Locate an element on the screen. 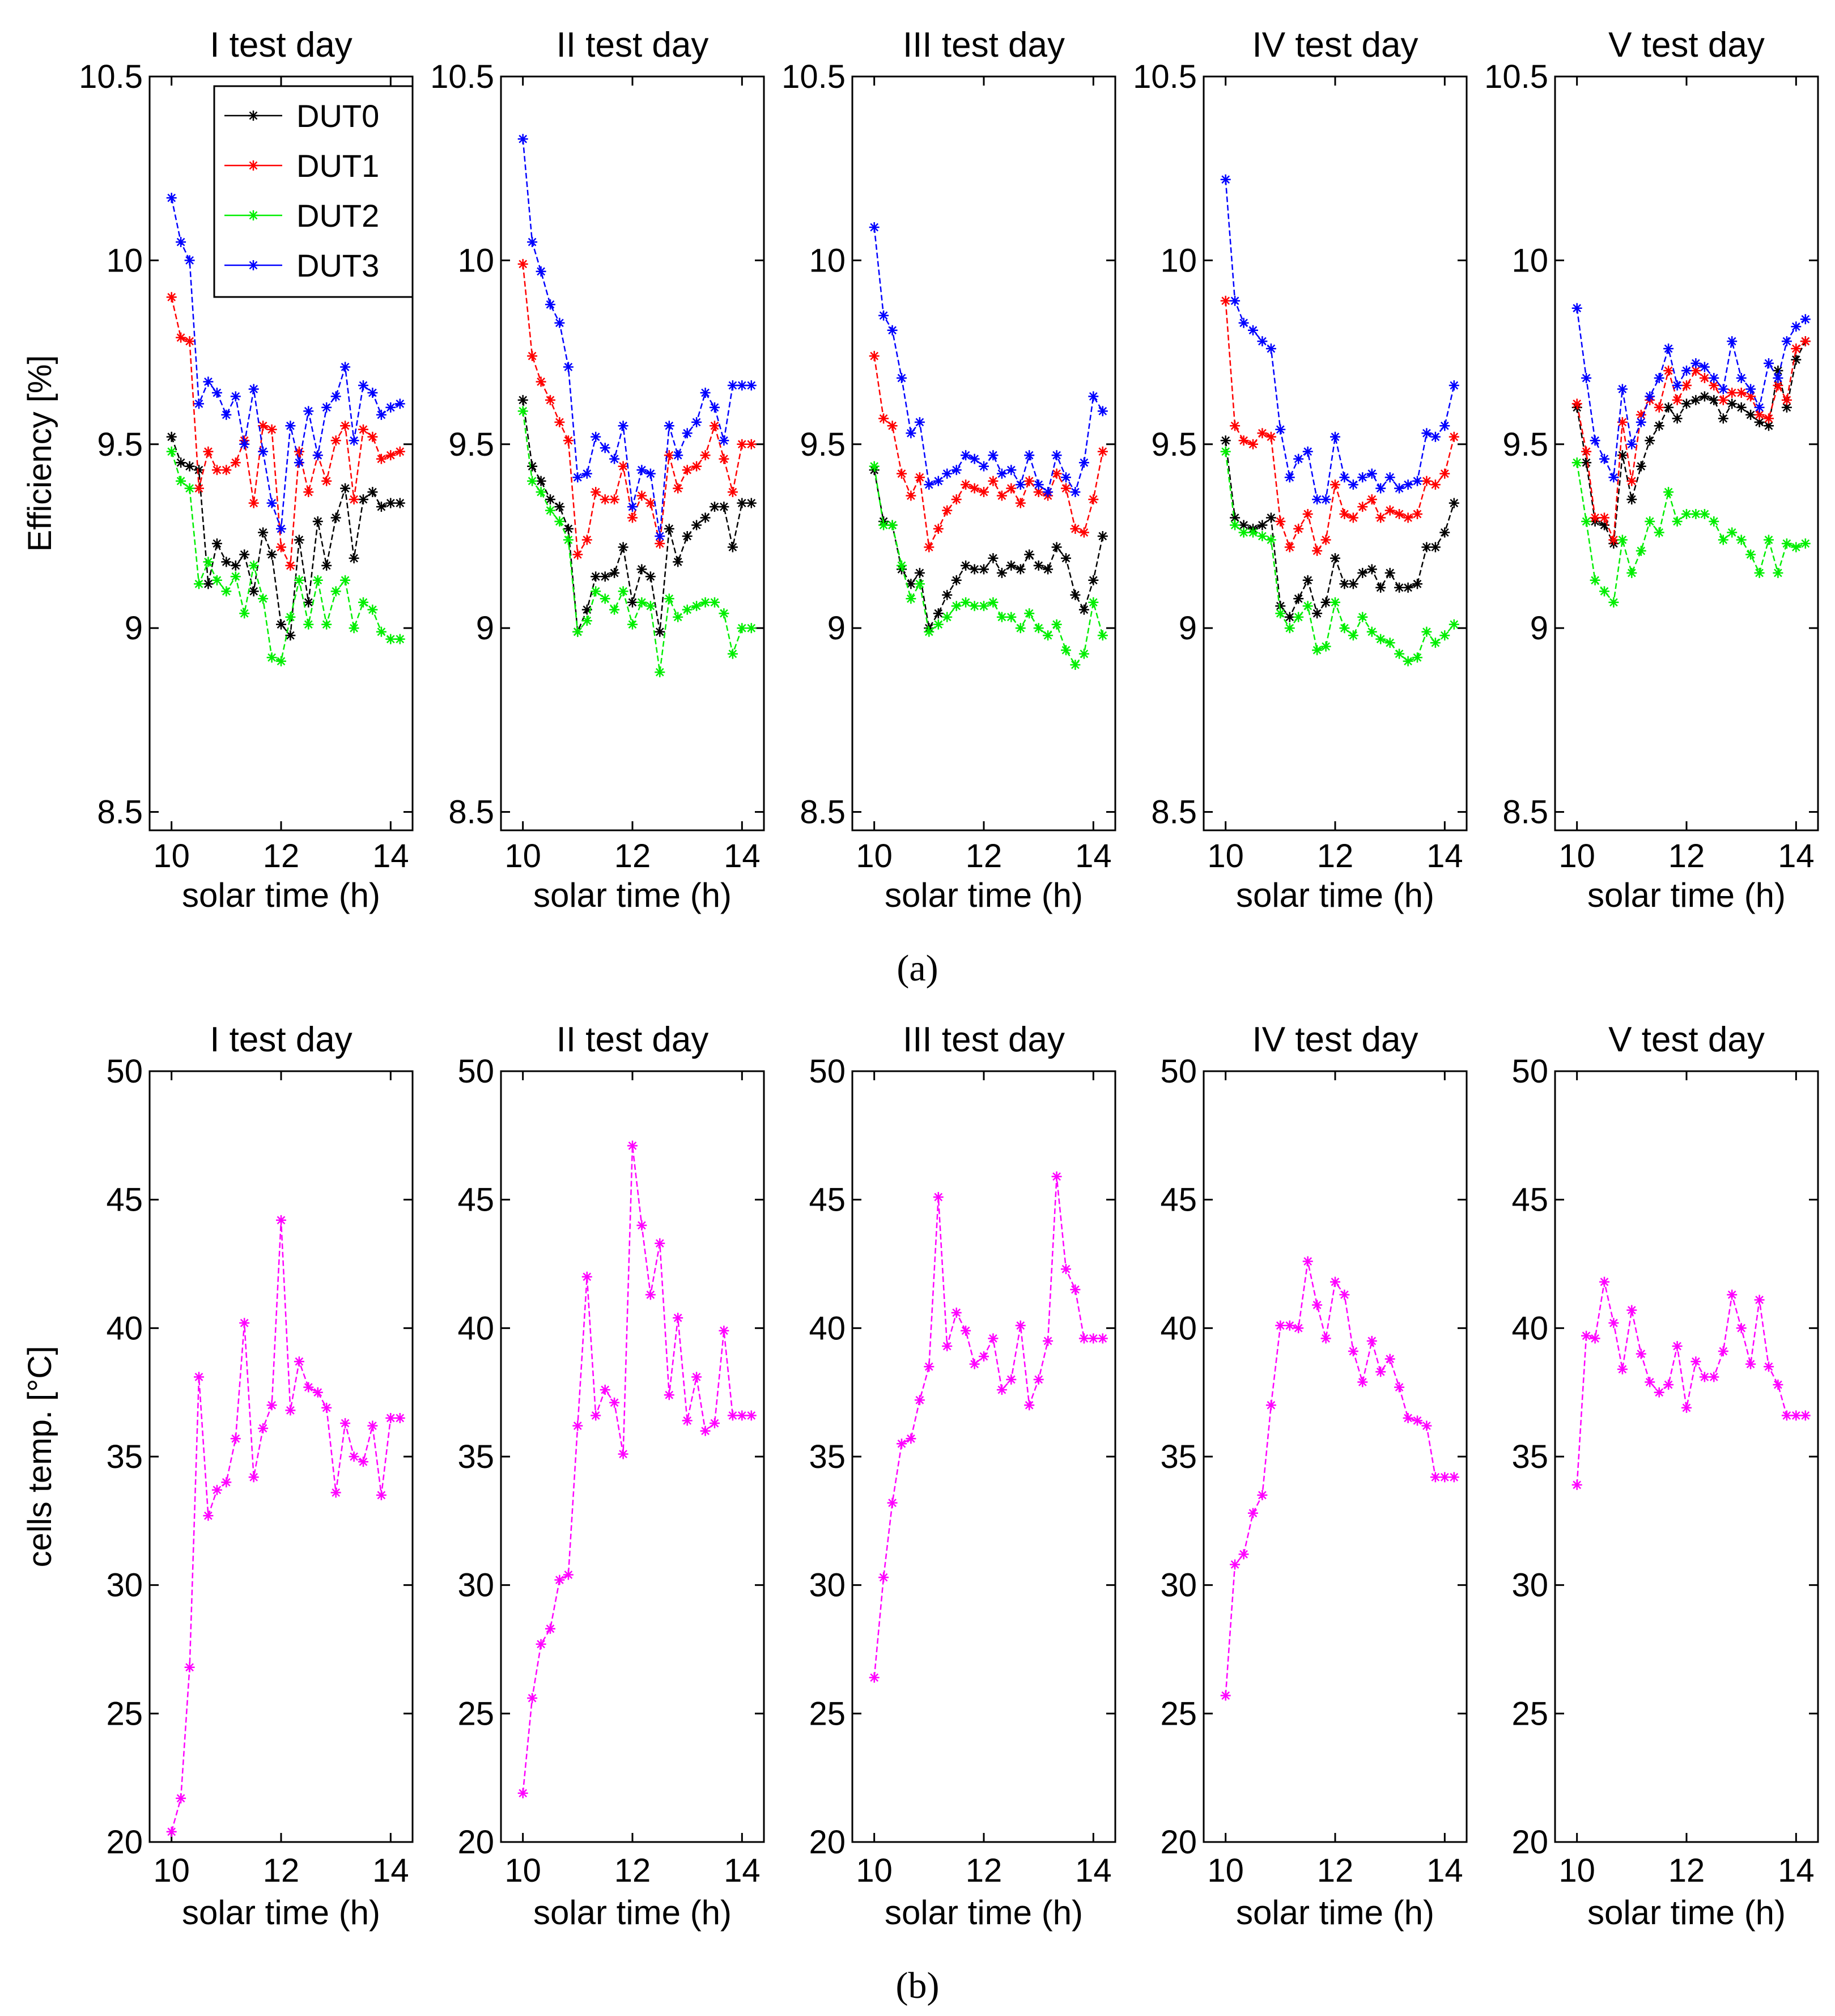 The width and height of the screenshot is (1835, 2016). y-tick-label: 9 is located at coordinates (485, 629).